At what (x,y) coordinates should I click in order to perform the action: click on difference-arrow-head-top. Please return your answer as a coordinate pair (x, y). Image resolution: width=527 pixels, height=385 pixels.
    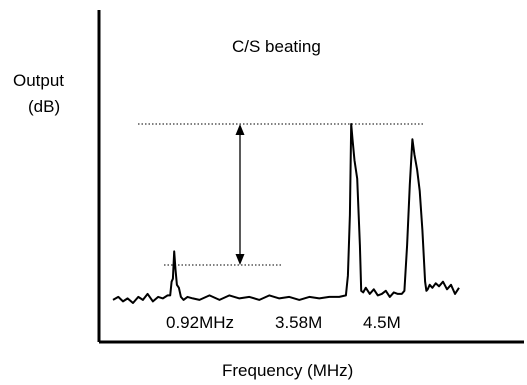
    Looking at the image, I should click on (240, 129).